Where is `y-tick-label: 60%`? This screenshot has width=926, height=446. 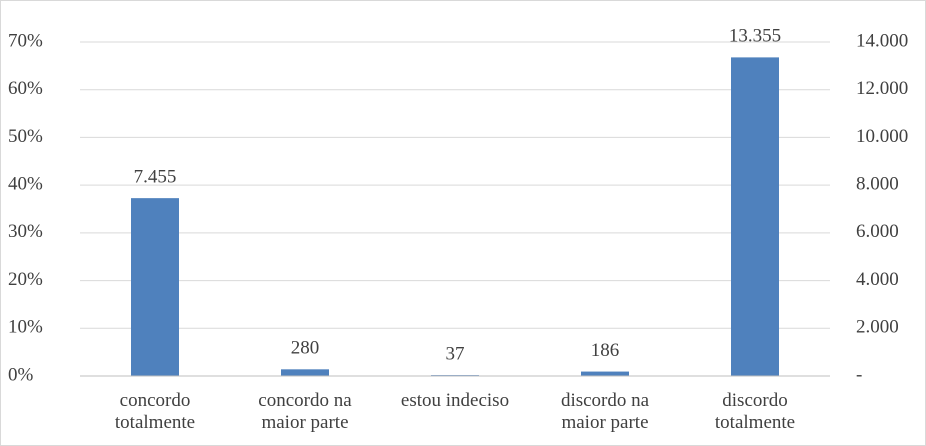 y-tick-label: 60% is located at coordinates (25, 88).